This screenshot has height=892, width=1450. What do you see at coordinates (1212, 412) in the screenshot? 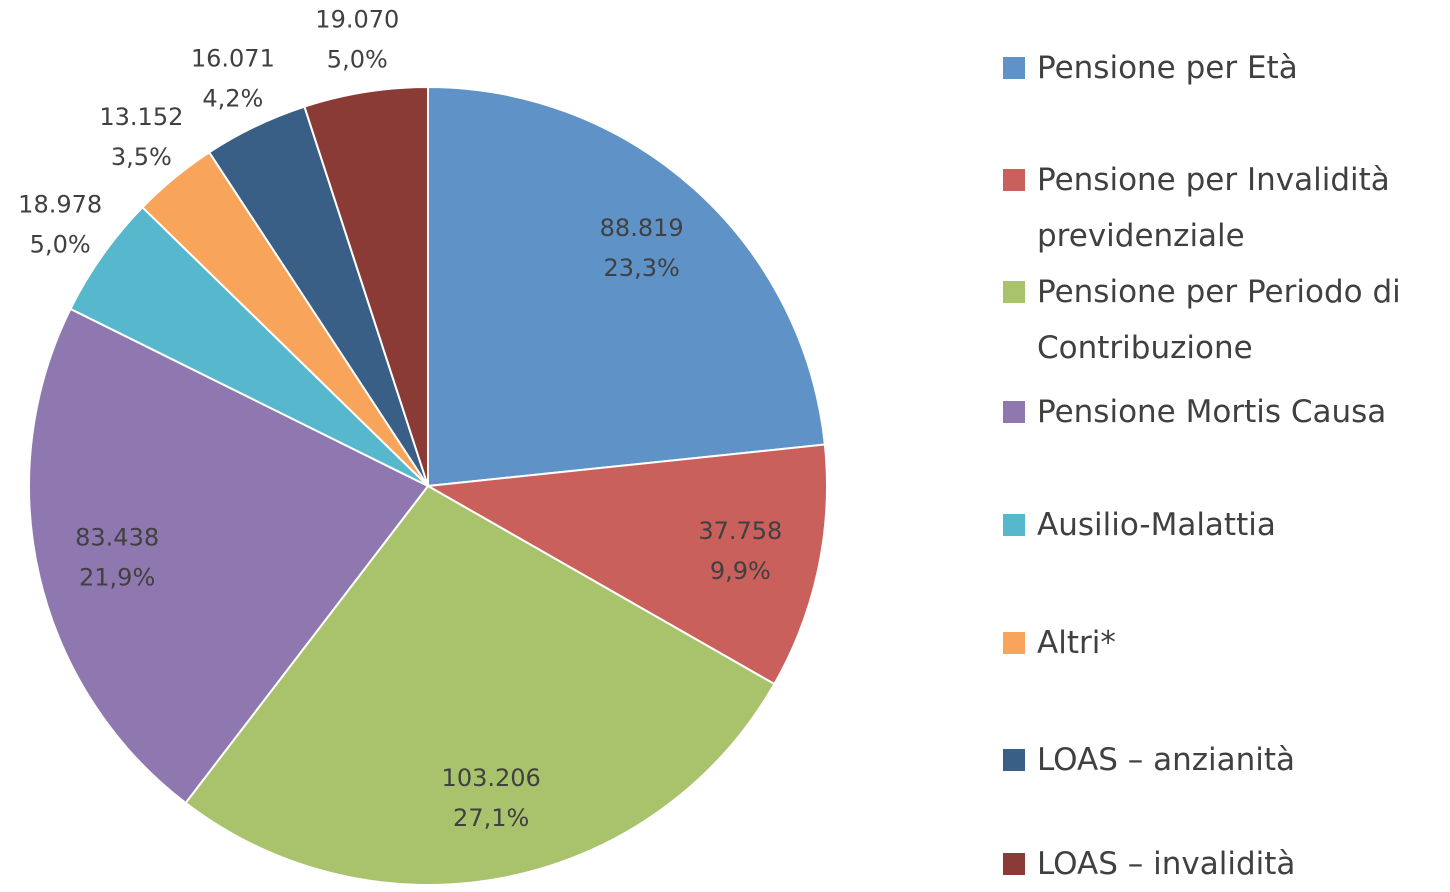
I see `legend-label: Pensione Mortis Causa` at bounding box center [1212, 412].